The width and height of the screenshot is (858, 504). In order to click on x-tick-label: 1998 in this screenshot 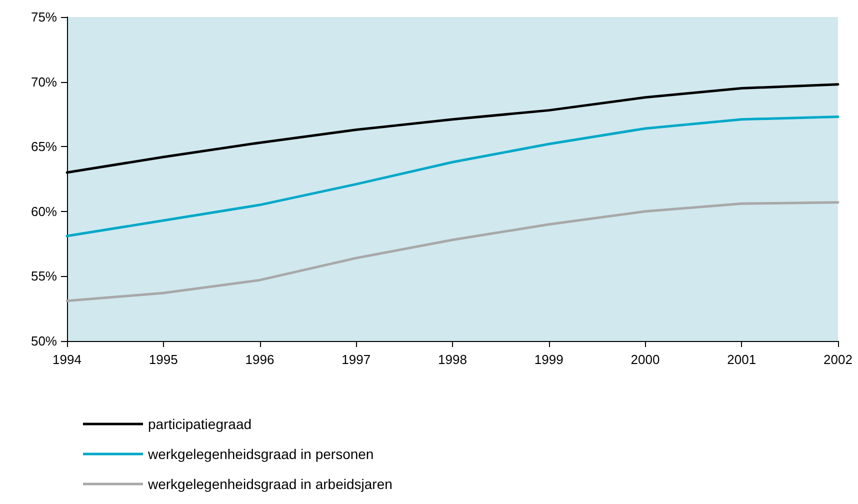, I will do `click(452, 359)`.